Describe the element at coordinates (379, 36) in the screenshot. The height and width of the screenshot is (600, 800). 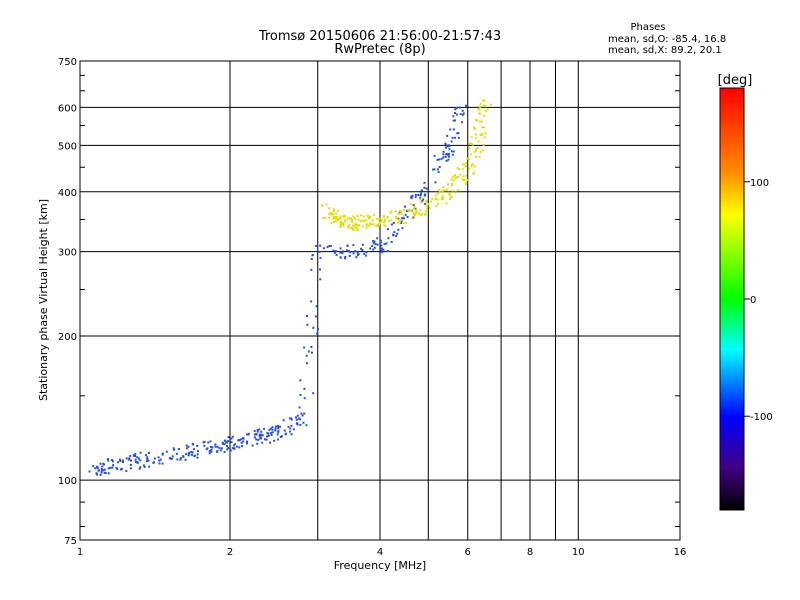
I see `chart-title: Tromsø 20150606 21:56:00-21:57:43` at that location.